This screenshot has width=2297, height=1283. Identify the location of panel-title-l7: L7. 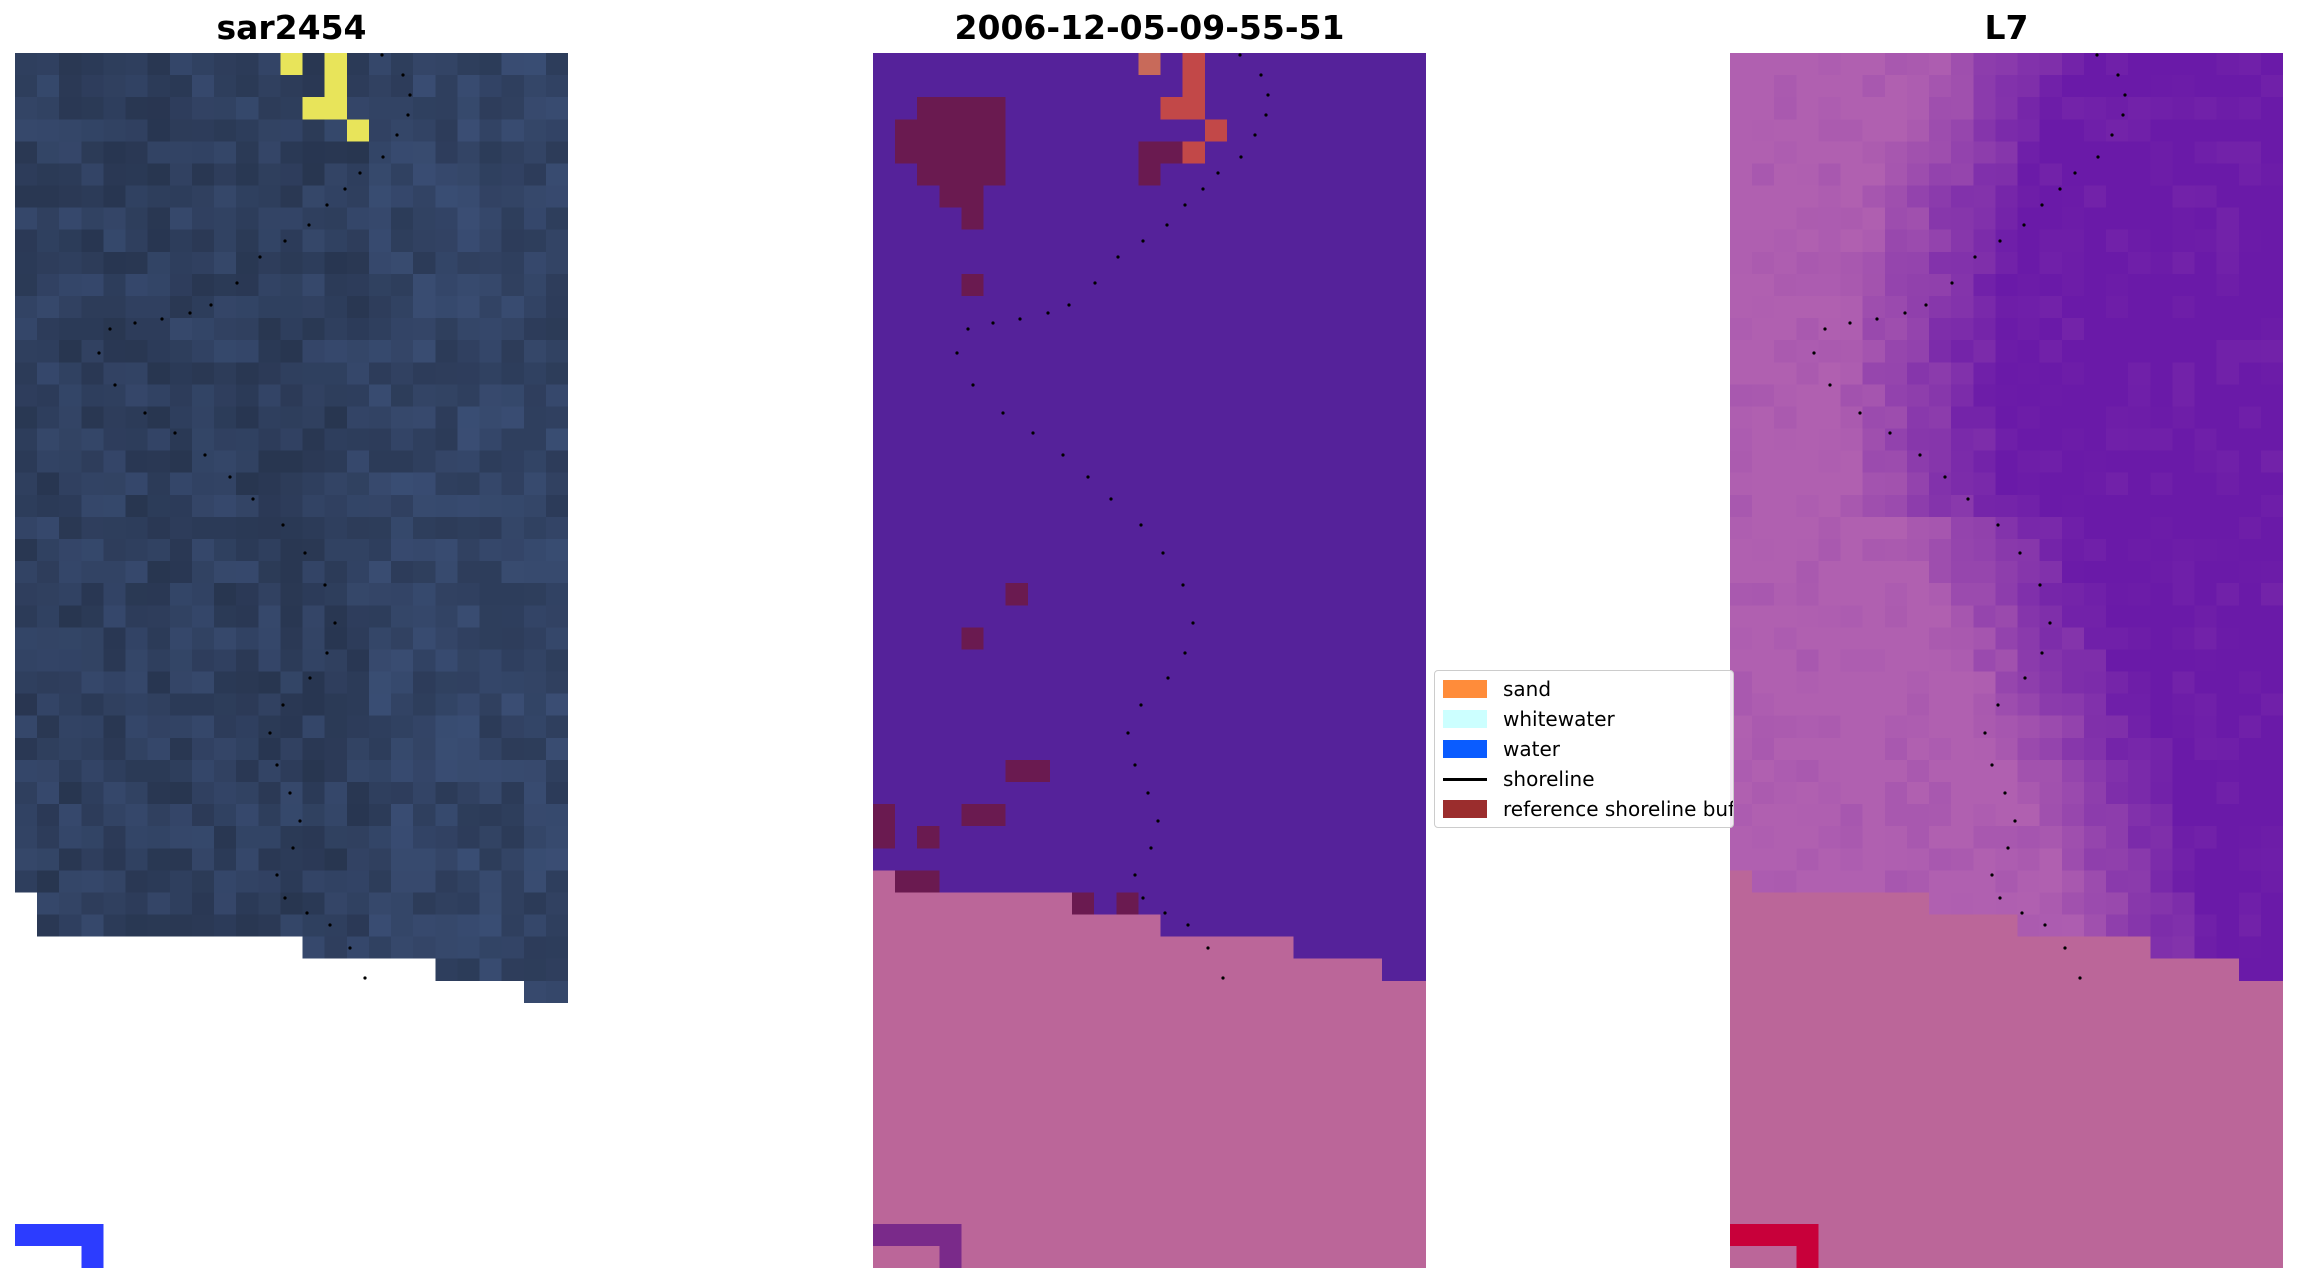
(2006, 27).